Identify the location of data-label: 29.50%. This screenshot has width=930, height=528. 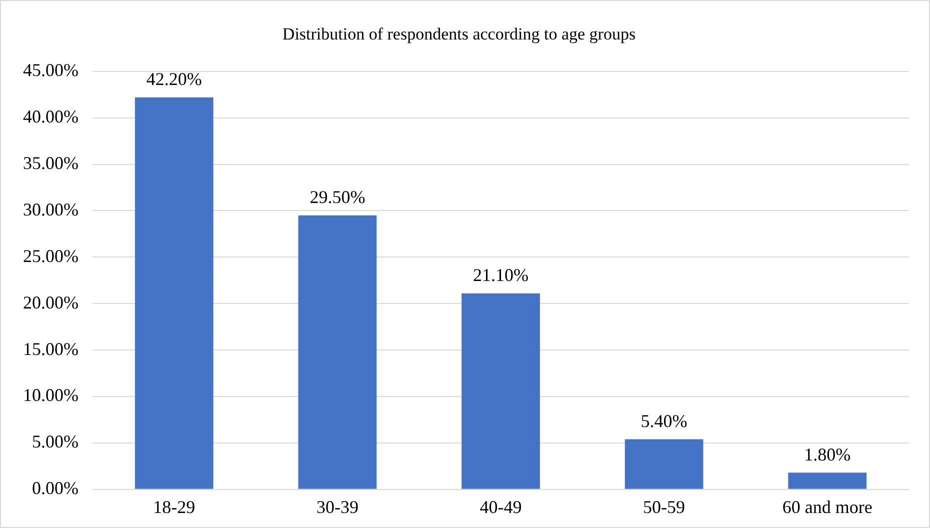
(338, 197).